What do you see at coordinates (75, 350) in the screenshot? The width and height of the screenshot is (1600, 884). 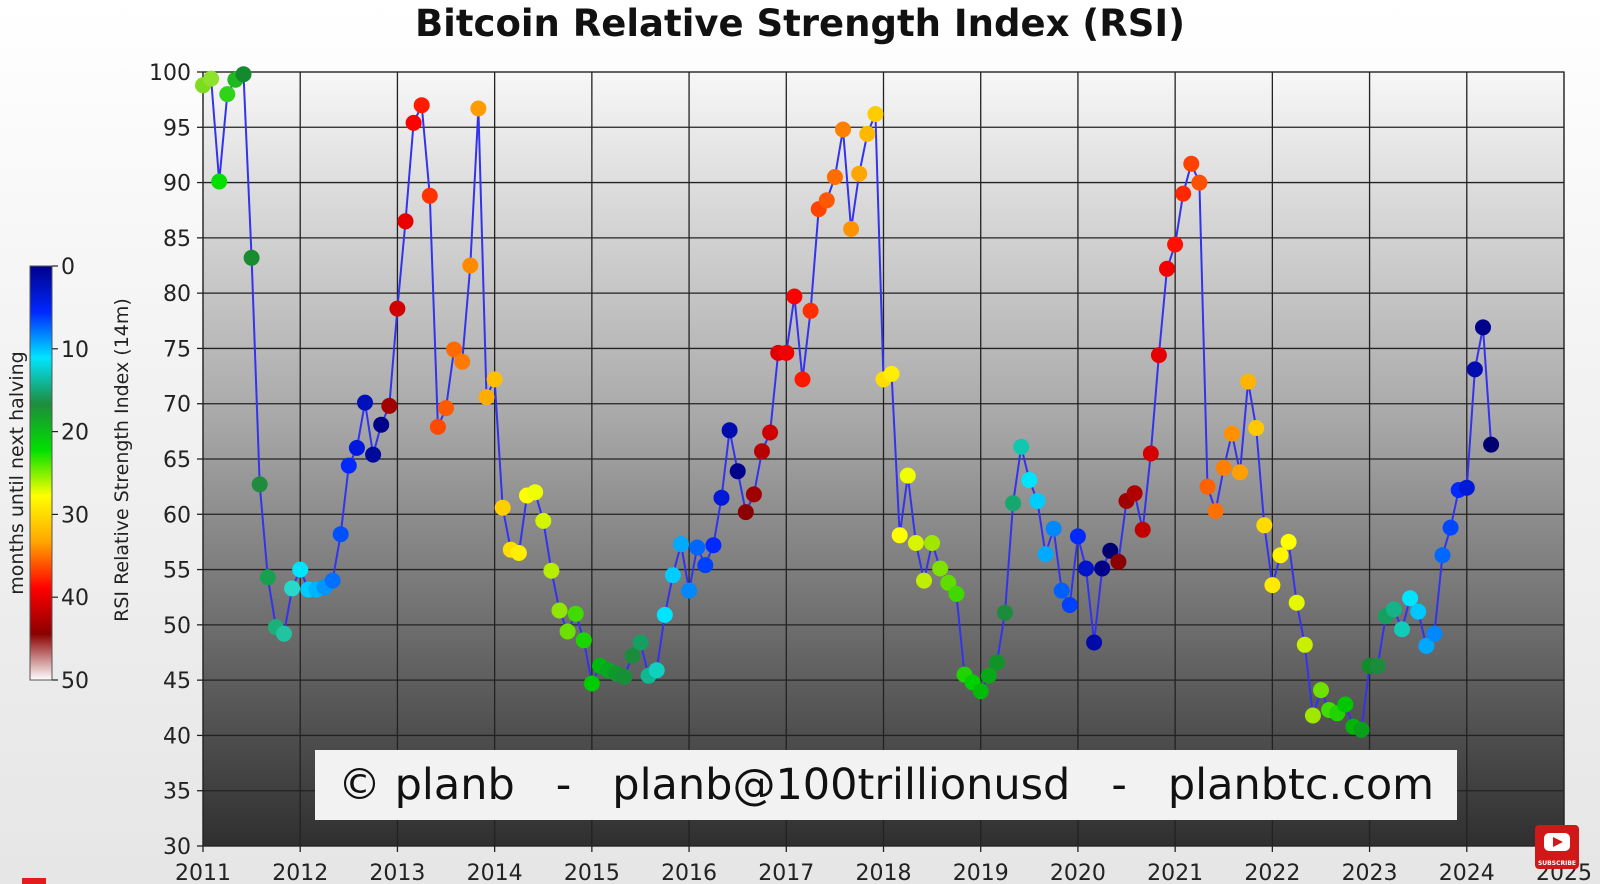 I see `colorbar-tick-label: 10` at bounding box center [75, 350].